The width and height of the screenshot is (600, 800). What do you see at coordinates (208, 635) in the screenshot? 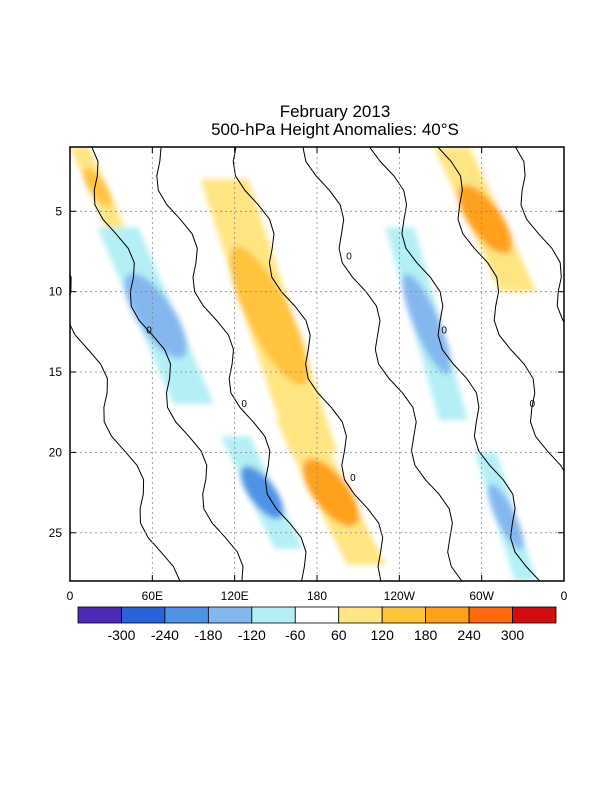
I see `colorbar-label: -180` at bounding box center [208, 635].